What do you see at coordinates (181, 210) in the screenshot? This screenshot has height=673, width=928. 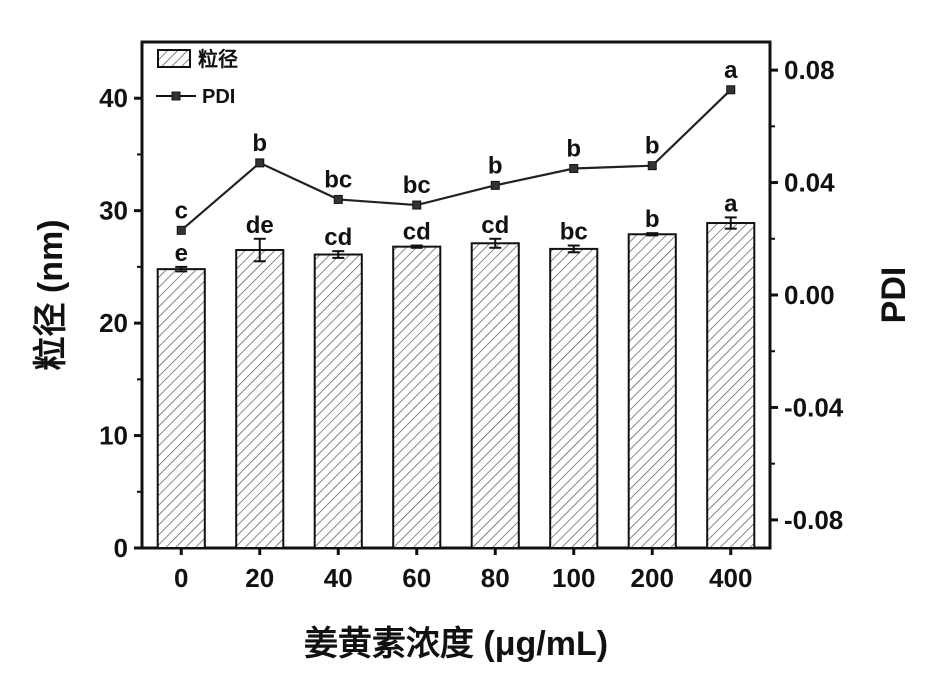 I see `pdi-sig-label-0: c` at bounding box center [181, 210].